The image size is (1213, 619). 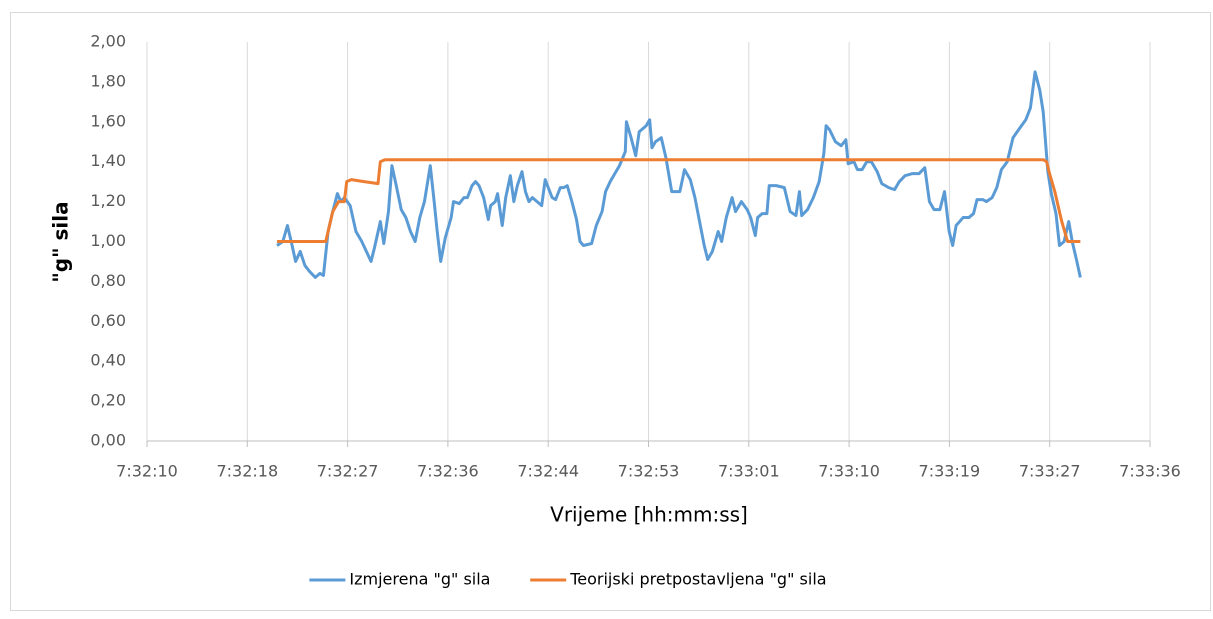 What do you see at coordinates (679, 200) in the screenshot?
I see `data-line` at bounding box center [679, 200].